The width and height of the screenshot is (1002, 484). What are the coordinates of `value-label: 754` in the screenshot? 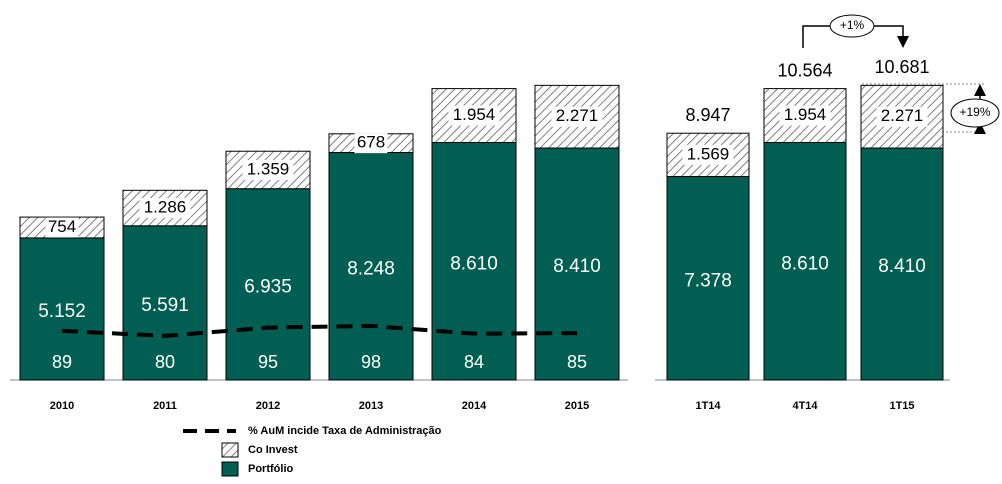 It's located at (62, 226).